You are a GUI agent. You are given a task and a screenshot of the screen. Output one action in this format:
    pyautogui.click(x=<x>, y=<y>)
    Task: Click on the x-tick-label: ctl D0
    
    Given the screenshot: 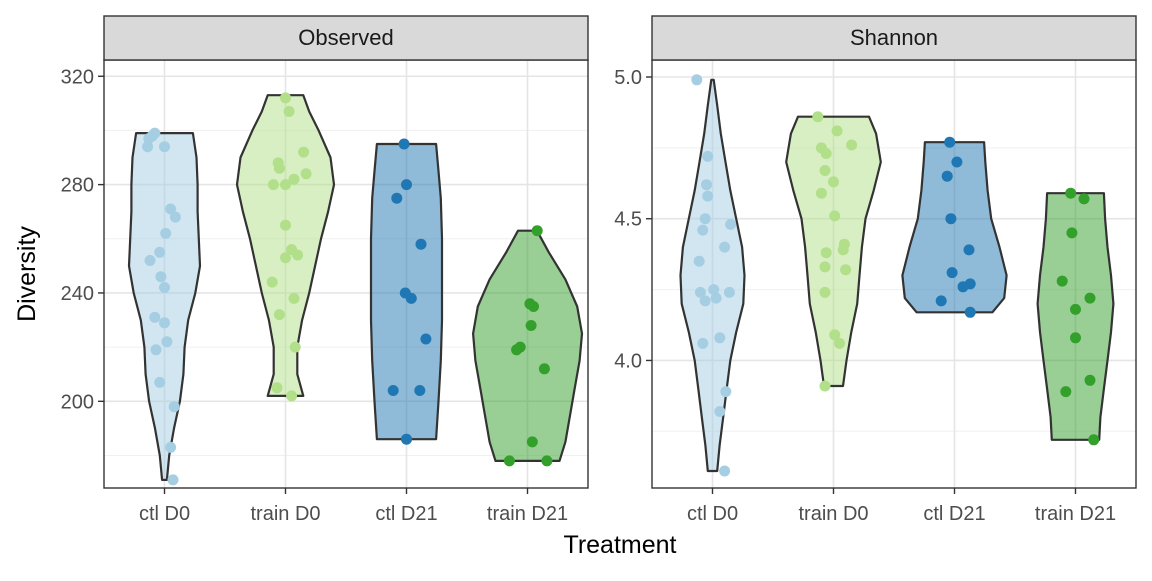 What is the action you would take?
    pyautogui.click(x=164, y=514)
    